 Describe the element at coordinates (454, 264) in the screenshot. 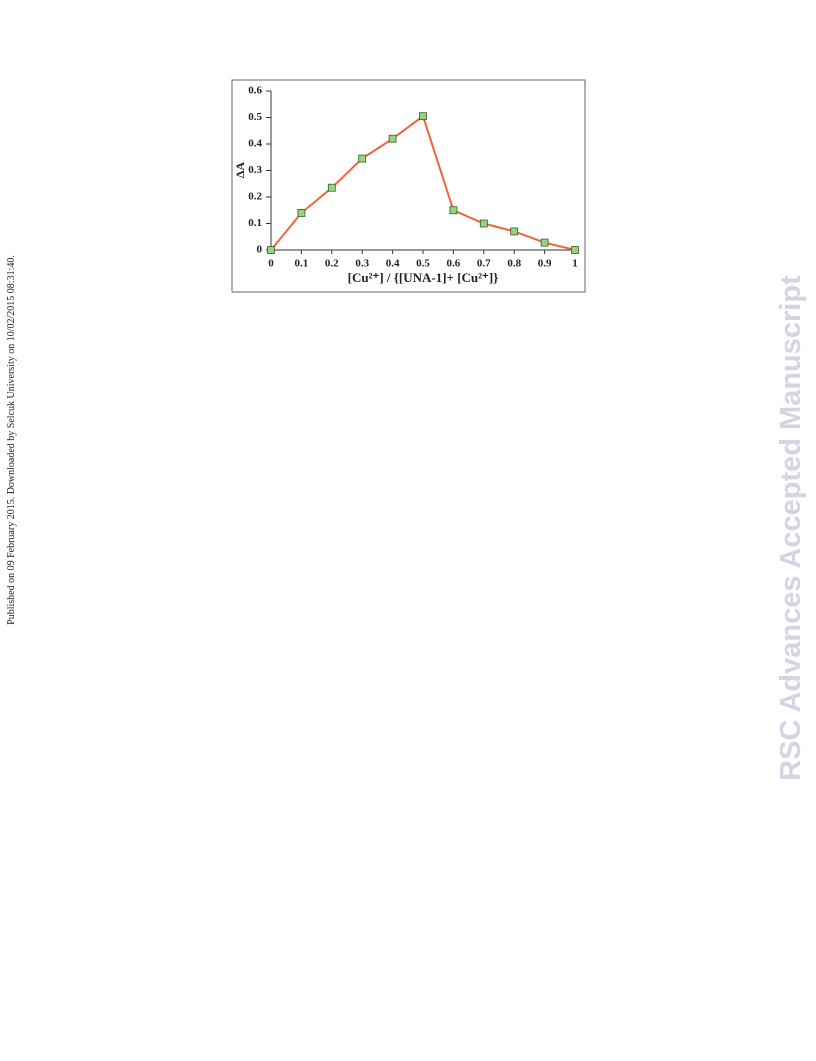

I see `x-tick-label: 0.6` at that location.